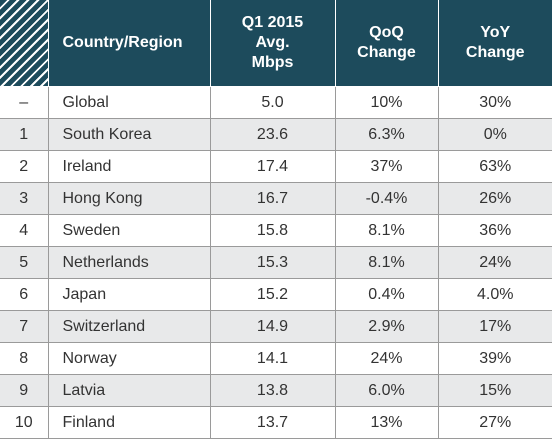 The height and width of the screenshot is (439, 552). Describe the element at coordinates (129, 262) in the screenshot. I see `country: Netherlands` at that location.